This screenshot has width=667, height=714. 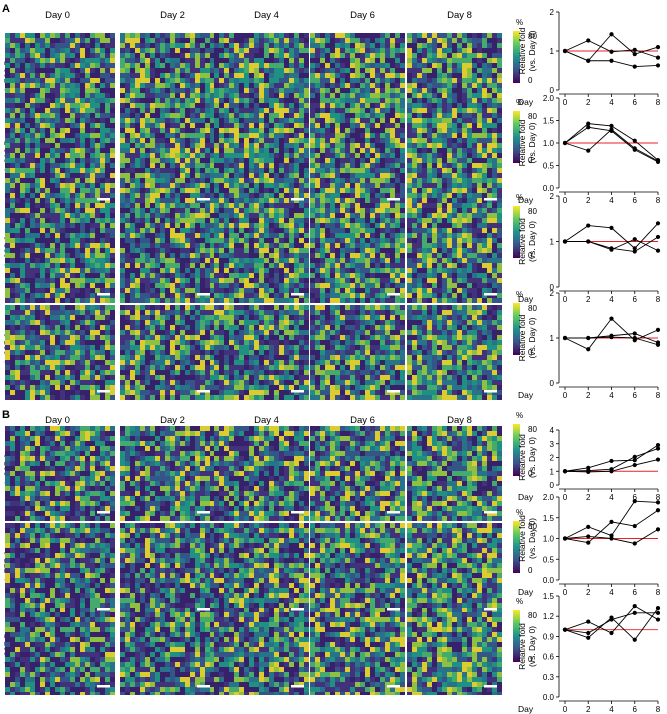 What do you see at coordinates (532, 116) in the screenshot?
I see `colorbar-max-label: 80` at bounding box center [532, 116].